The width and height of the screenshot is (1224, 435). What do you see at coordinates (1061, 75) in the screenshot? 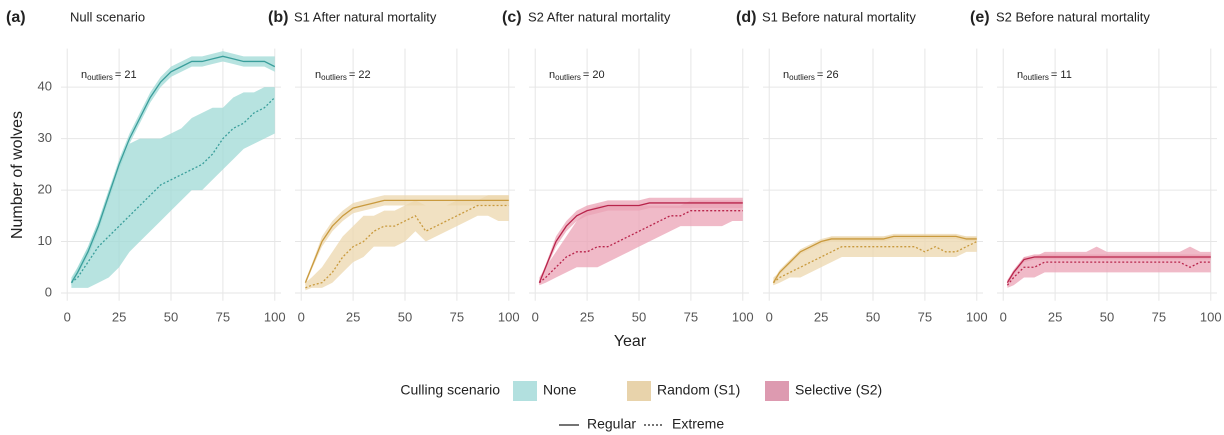
I see `annotation-text: = 11` at bounding box center [1061, 75].